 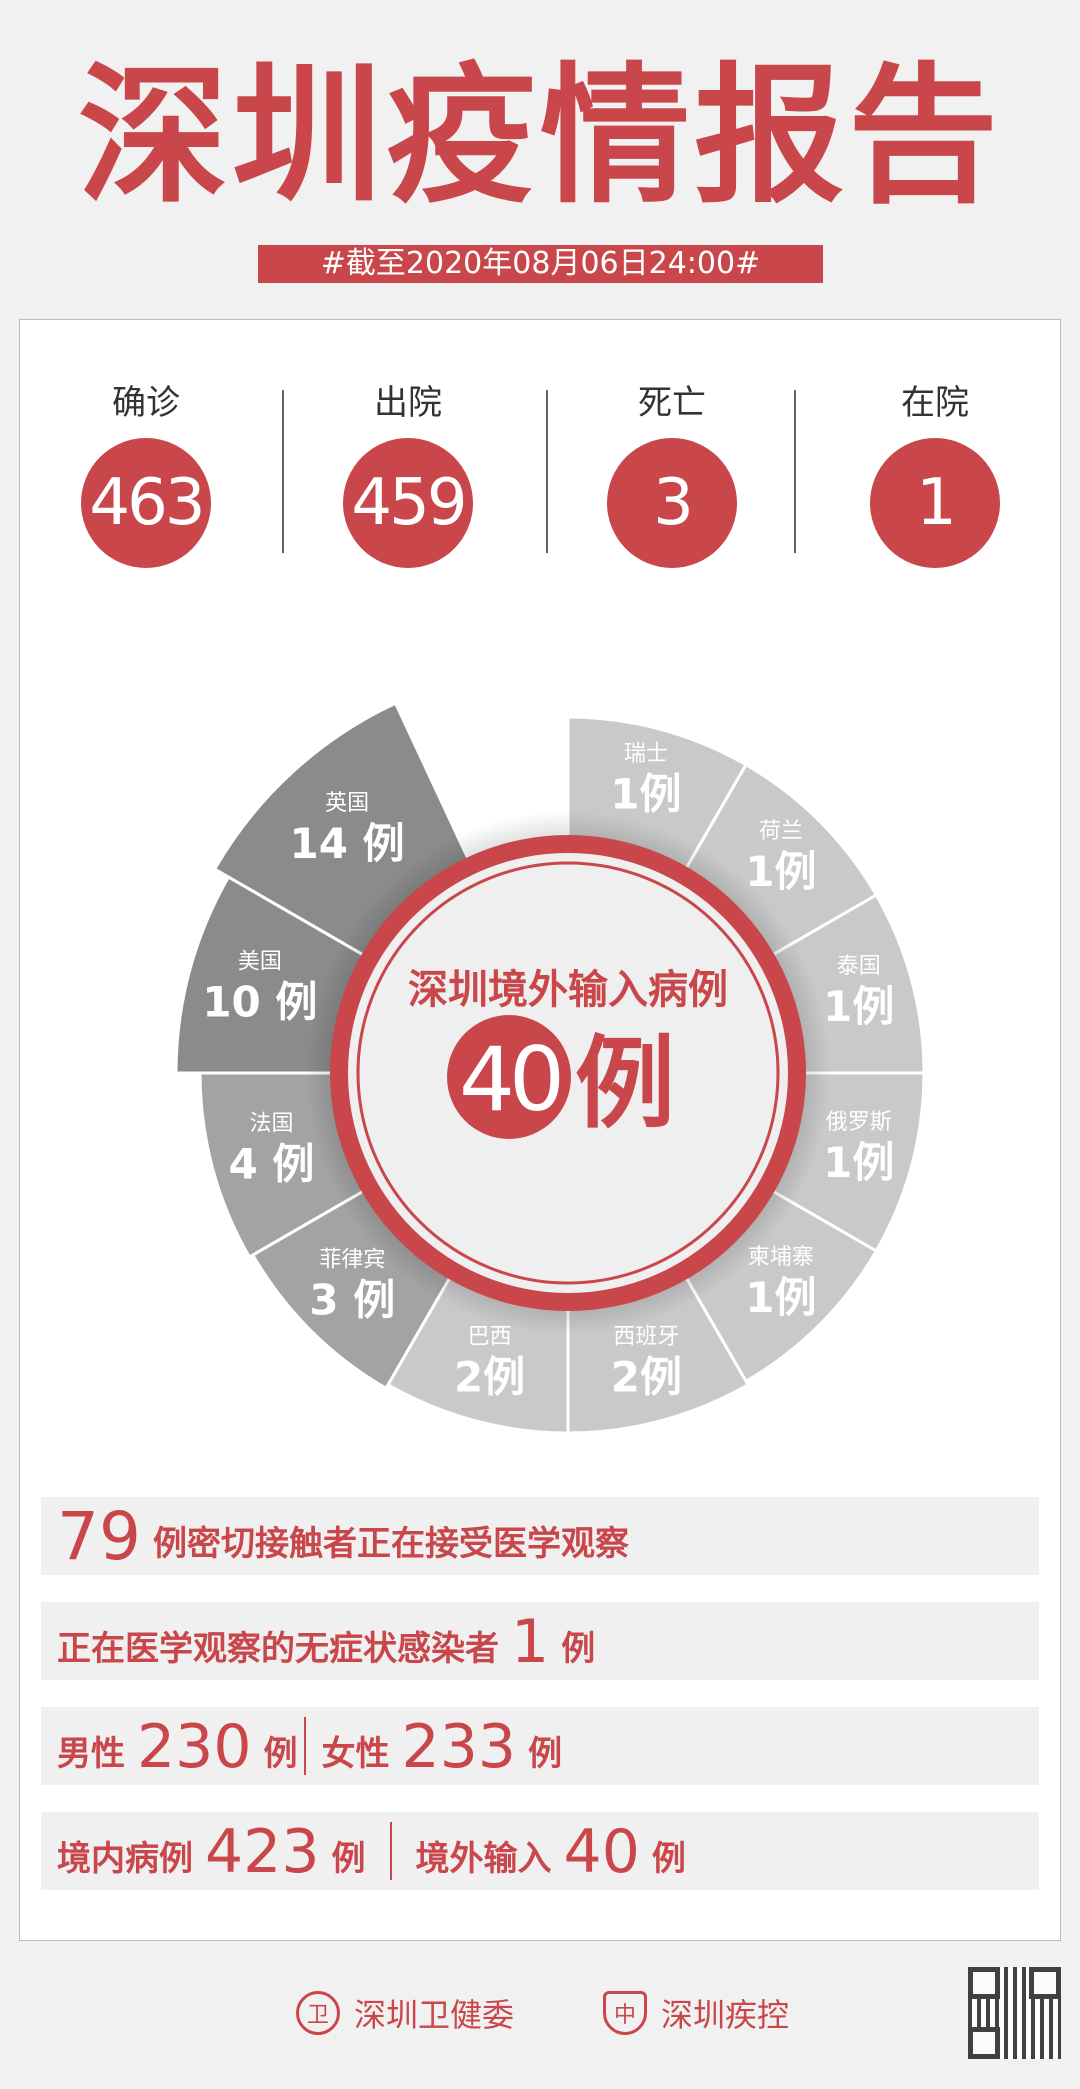 What do you see at coordinates (408, 503) in the screenshot?
I see `stat-value: 459` at bounding box center [408, 503].